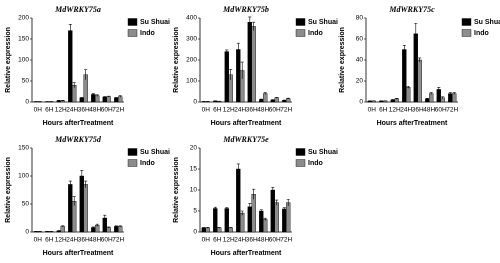 The width and height of the screenshot is (500, 263). I want to click on y-tick-label: 15, so click(194, 169).